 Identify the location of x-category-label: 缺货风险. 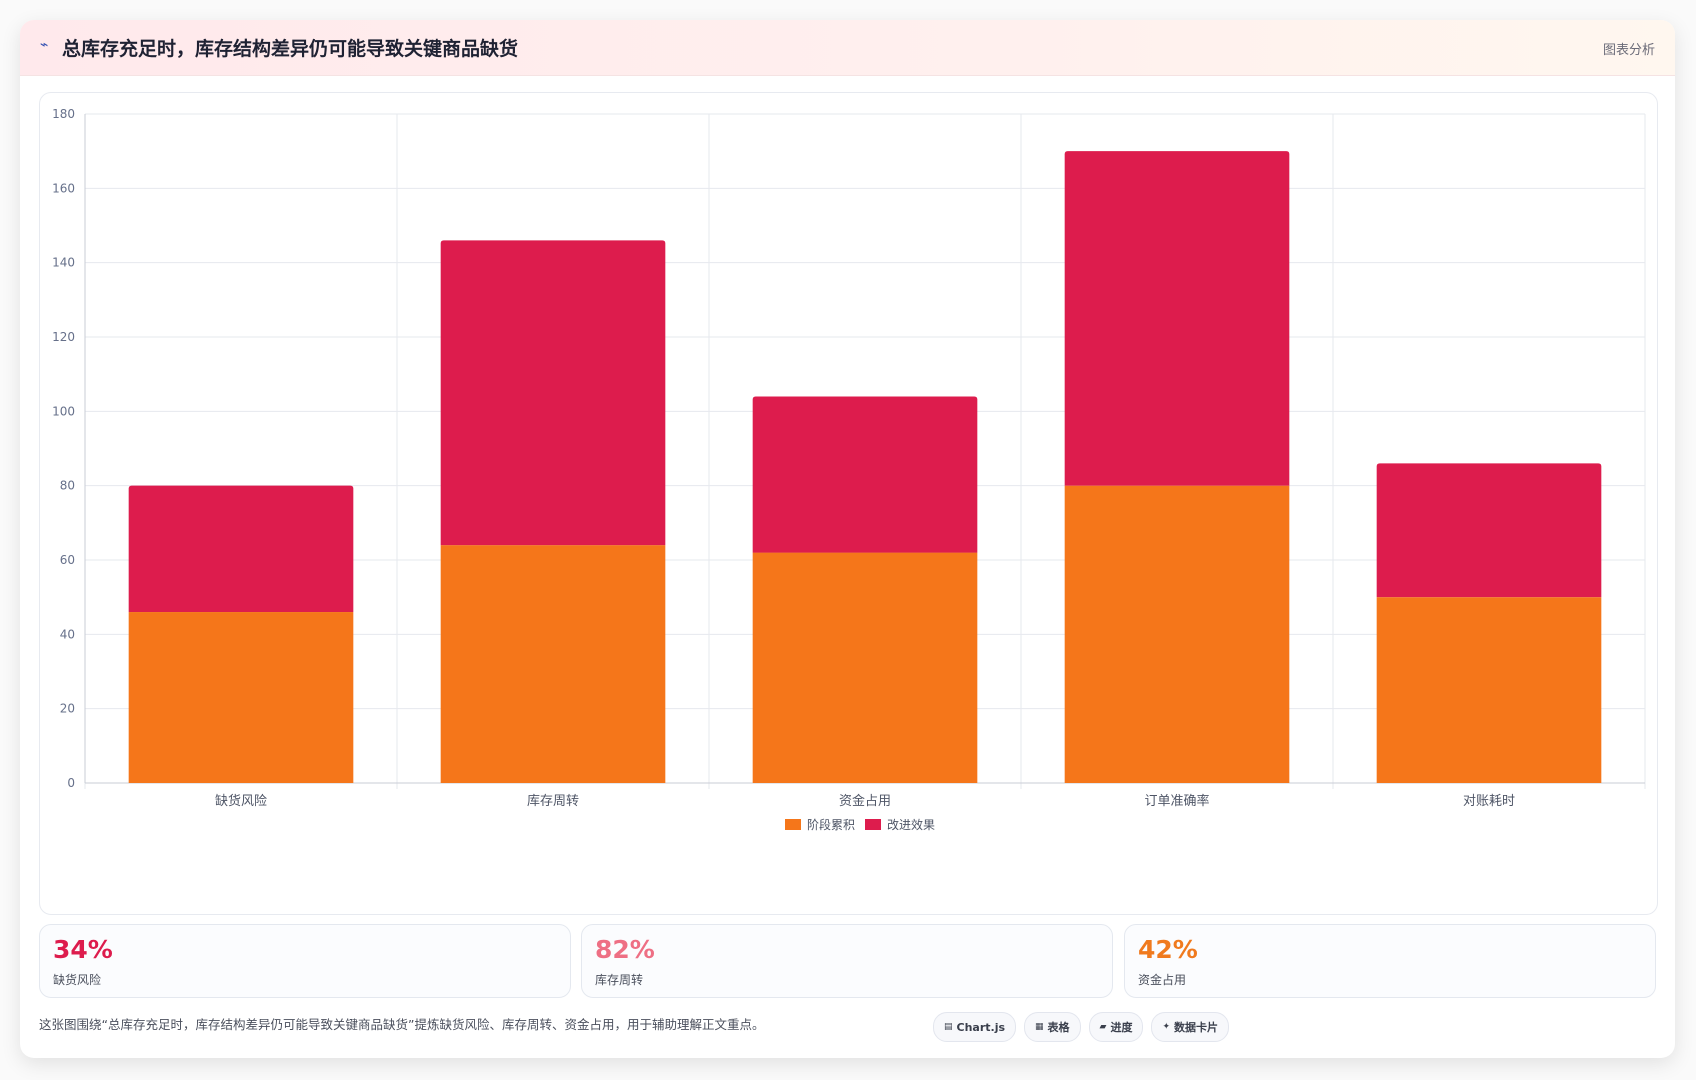
(241, 801).